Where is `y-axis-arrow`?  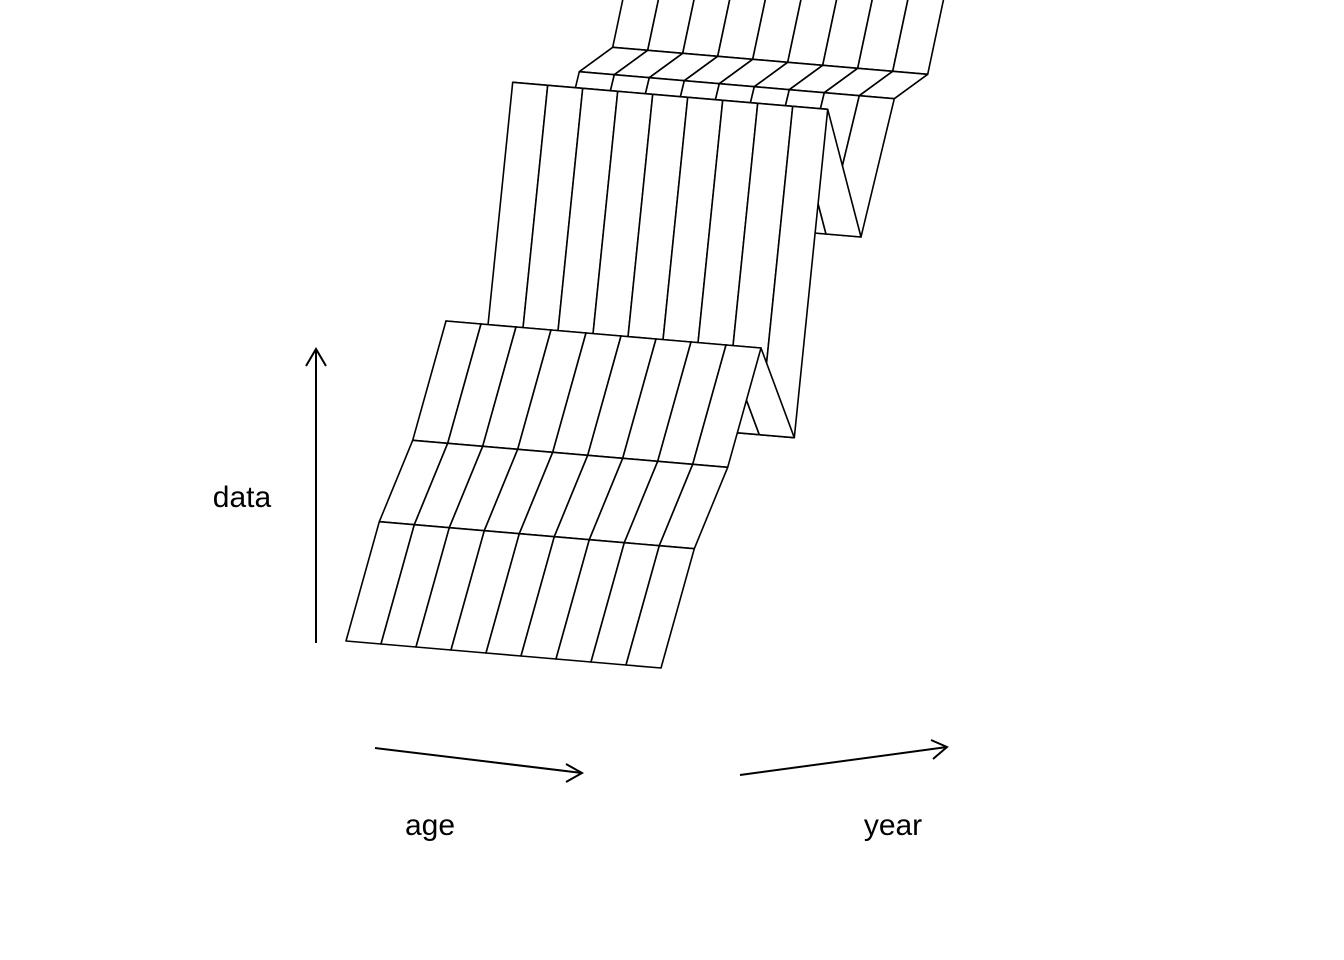 y-axis-arrow is located at coordinates (843, 761).